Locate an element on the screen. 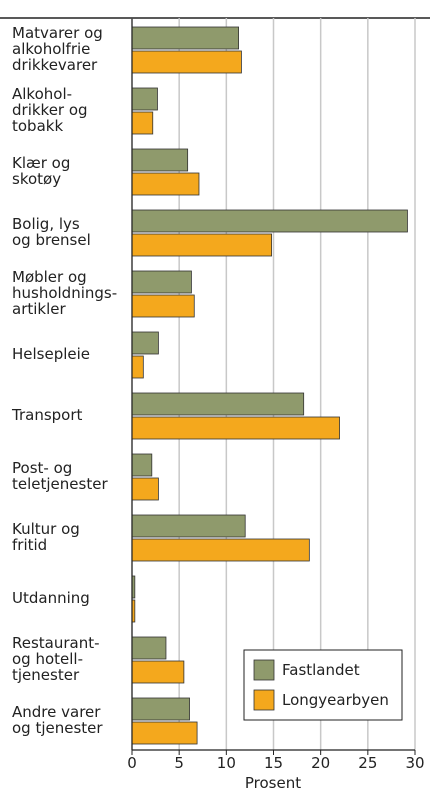  x-tick-label: 10 is located at coordinates (226, 763).